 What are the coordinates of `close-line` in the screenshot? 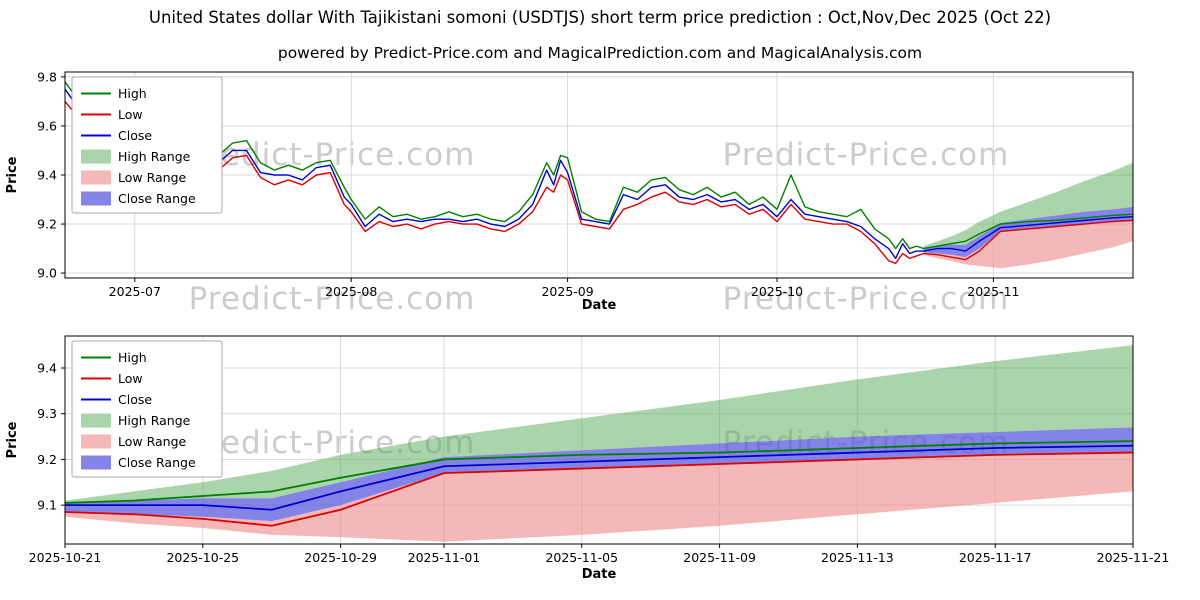 It's located at (599, 477).